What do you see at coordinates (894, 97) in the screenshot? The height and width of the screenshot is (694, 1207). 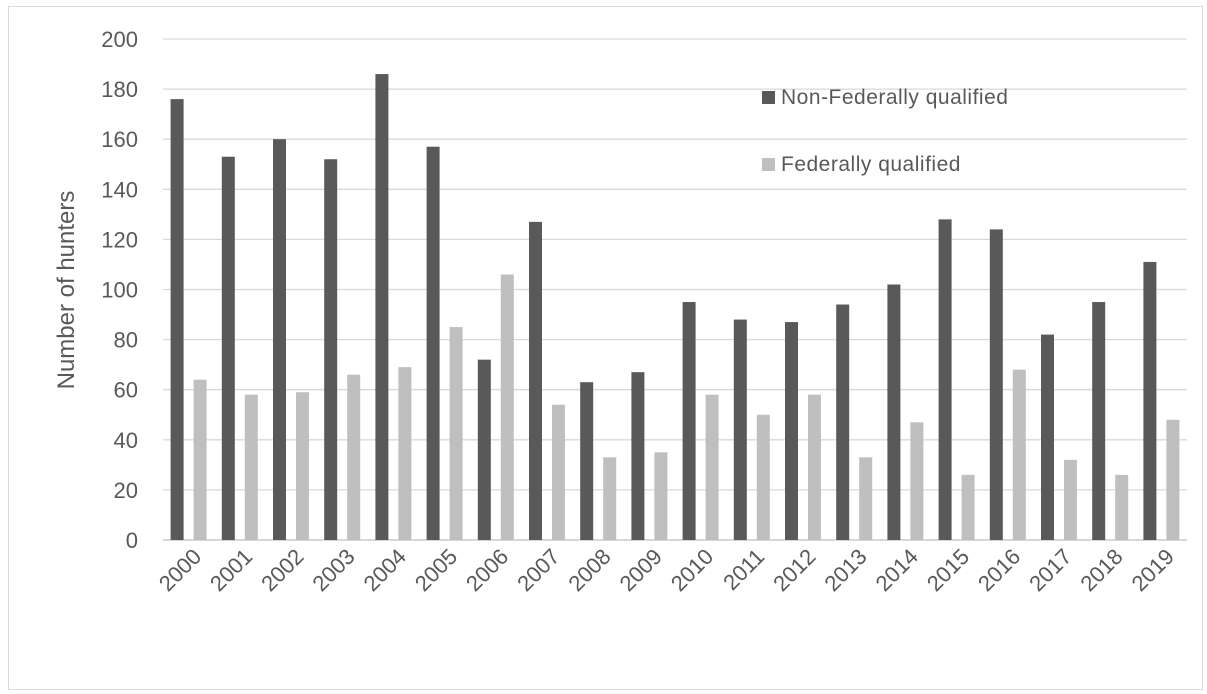 I see `legend-label: Non-Federally qualified` at bounding box center [894, 97].